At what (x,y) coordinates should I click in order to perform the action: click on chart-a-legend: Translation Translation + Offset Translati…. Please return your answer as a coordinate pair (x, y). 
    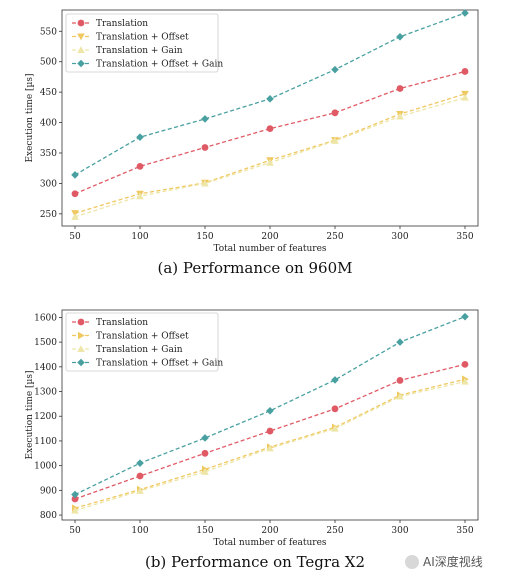
    Looking at the image, I should click on (144, 43).